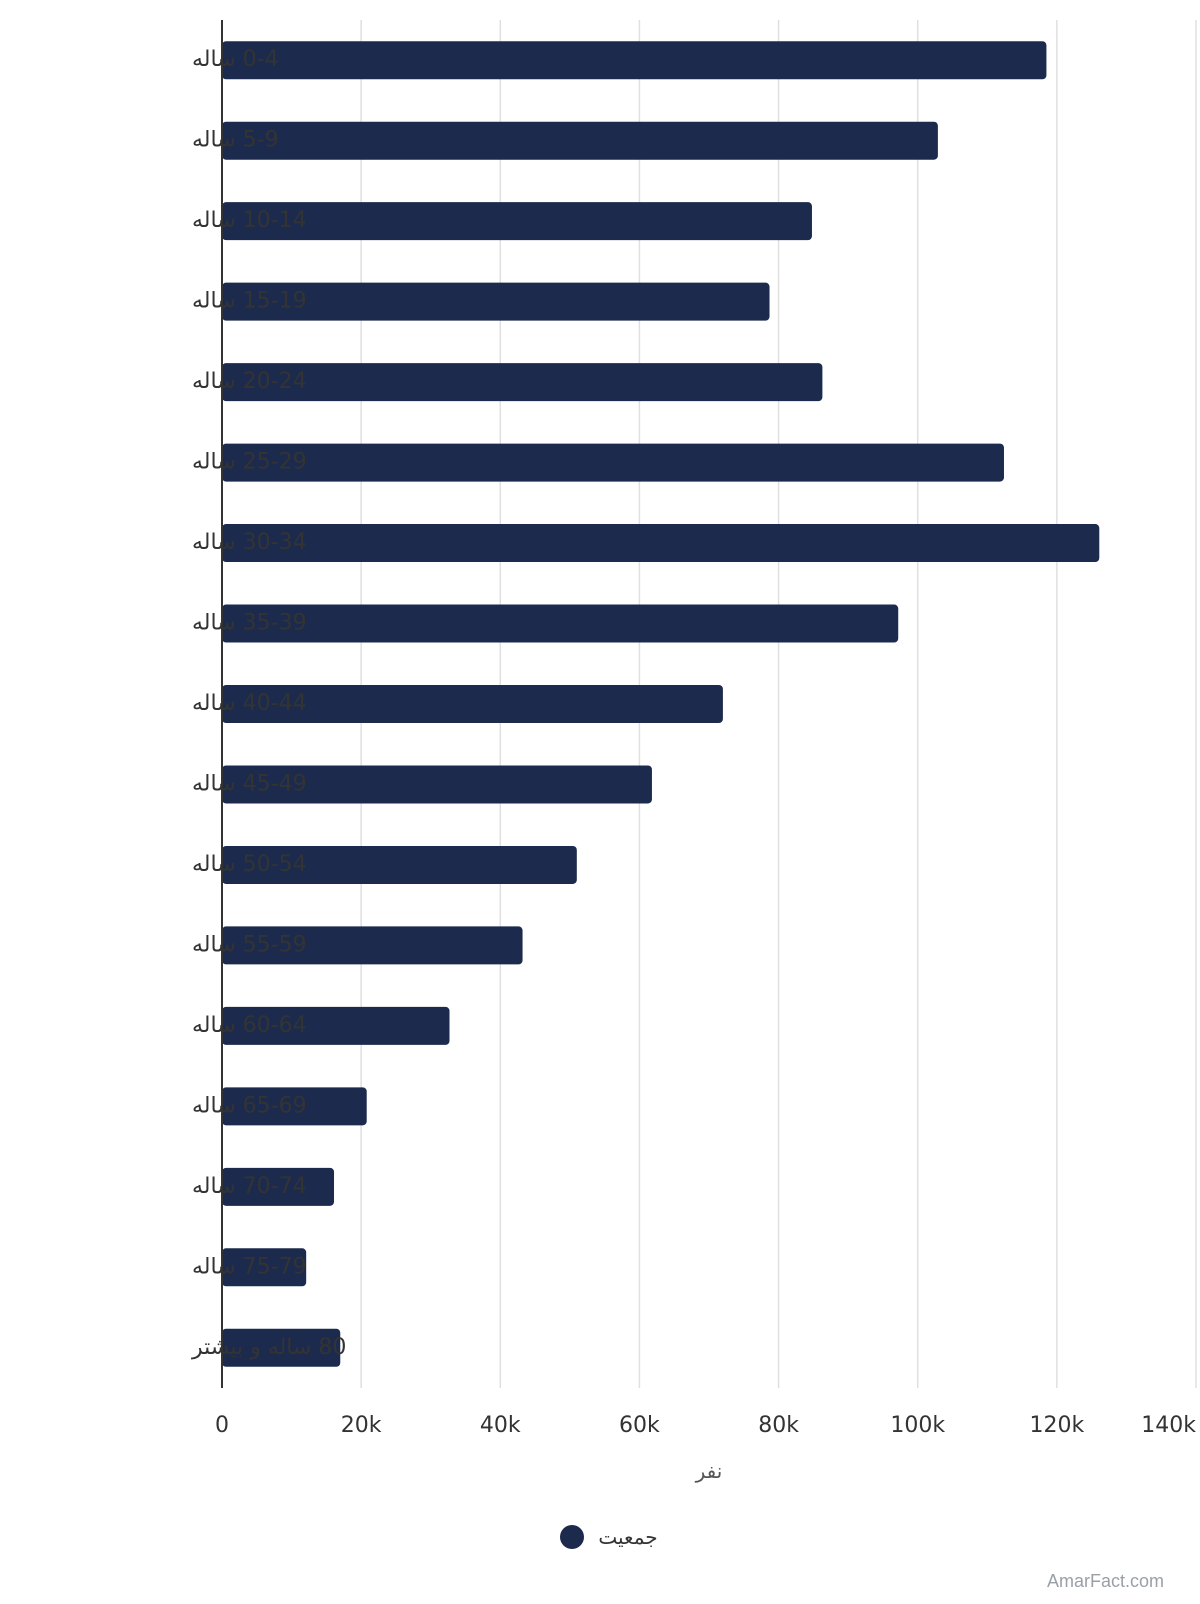 This screenshot has width=1200, height=1604. I want to click on category-label-14: 70-74 ساله, so click(249, 1186).